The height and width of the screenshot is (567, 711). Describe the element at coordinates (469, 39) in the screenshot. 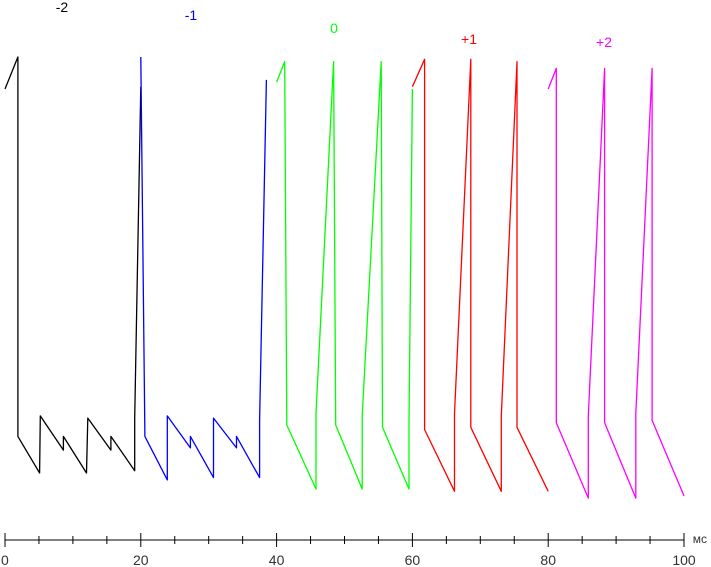

I see `series-label-3: +1` at that location.